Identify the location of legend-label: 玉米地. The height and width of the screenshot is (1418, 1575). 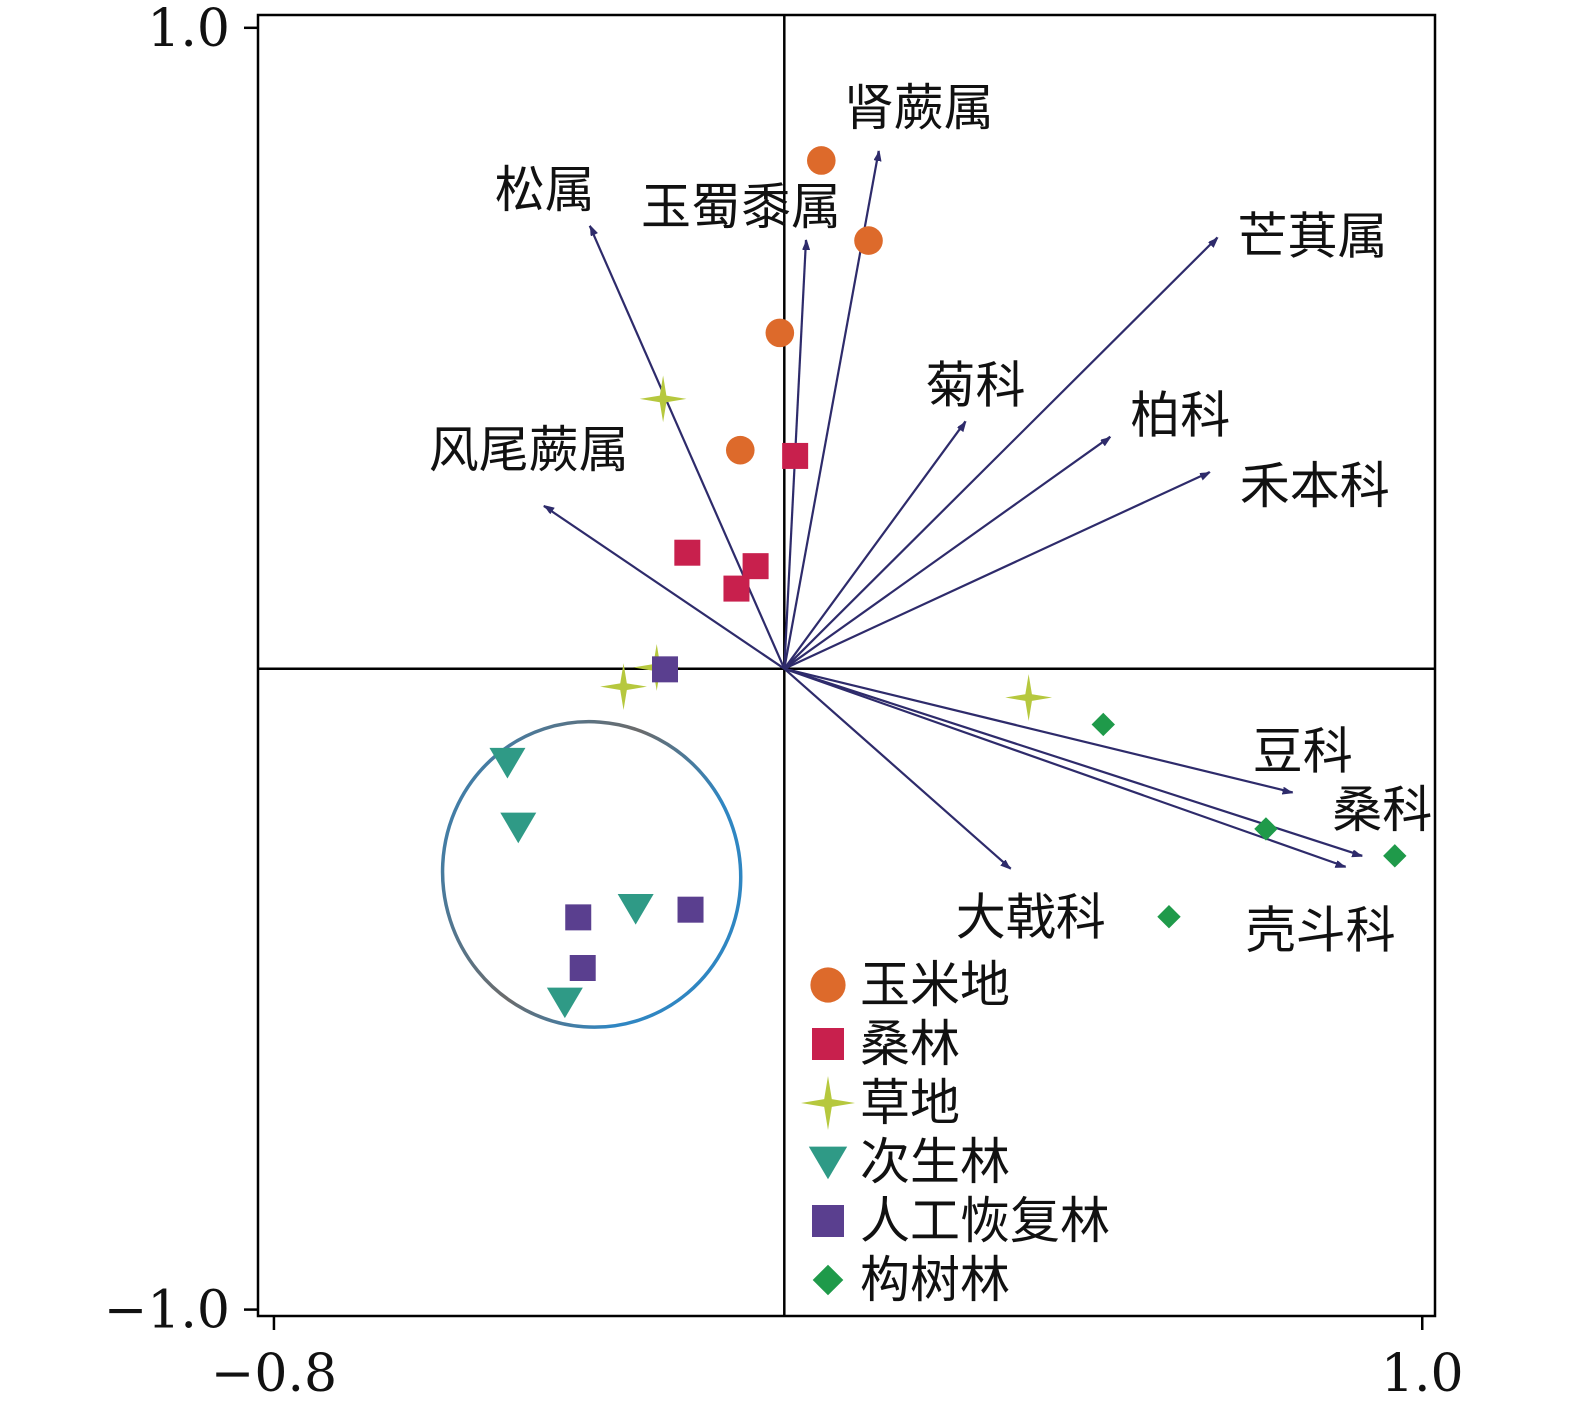
(935, 985).